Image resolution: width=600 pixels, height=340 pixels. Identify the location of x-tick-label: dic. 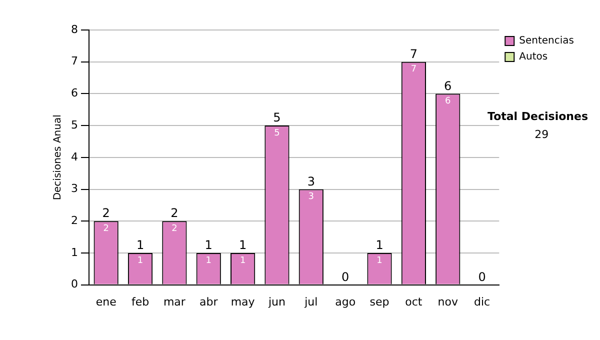
(482, 301).